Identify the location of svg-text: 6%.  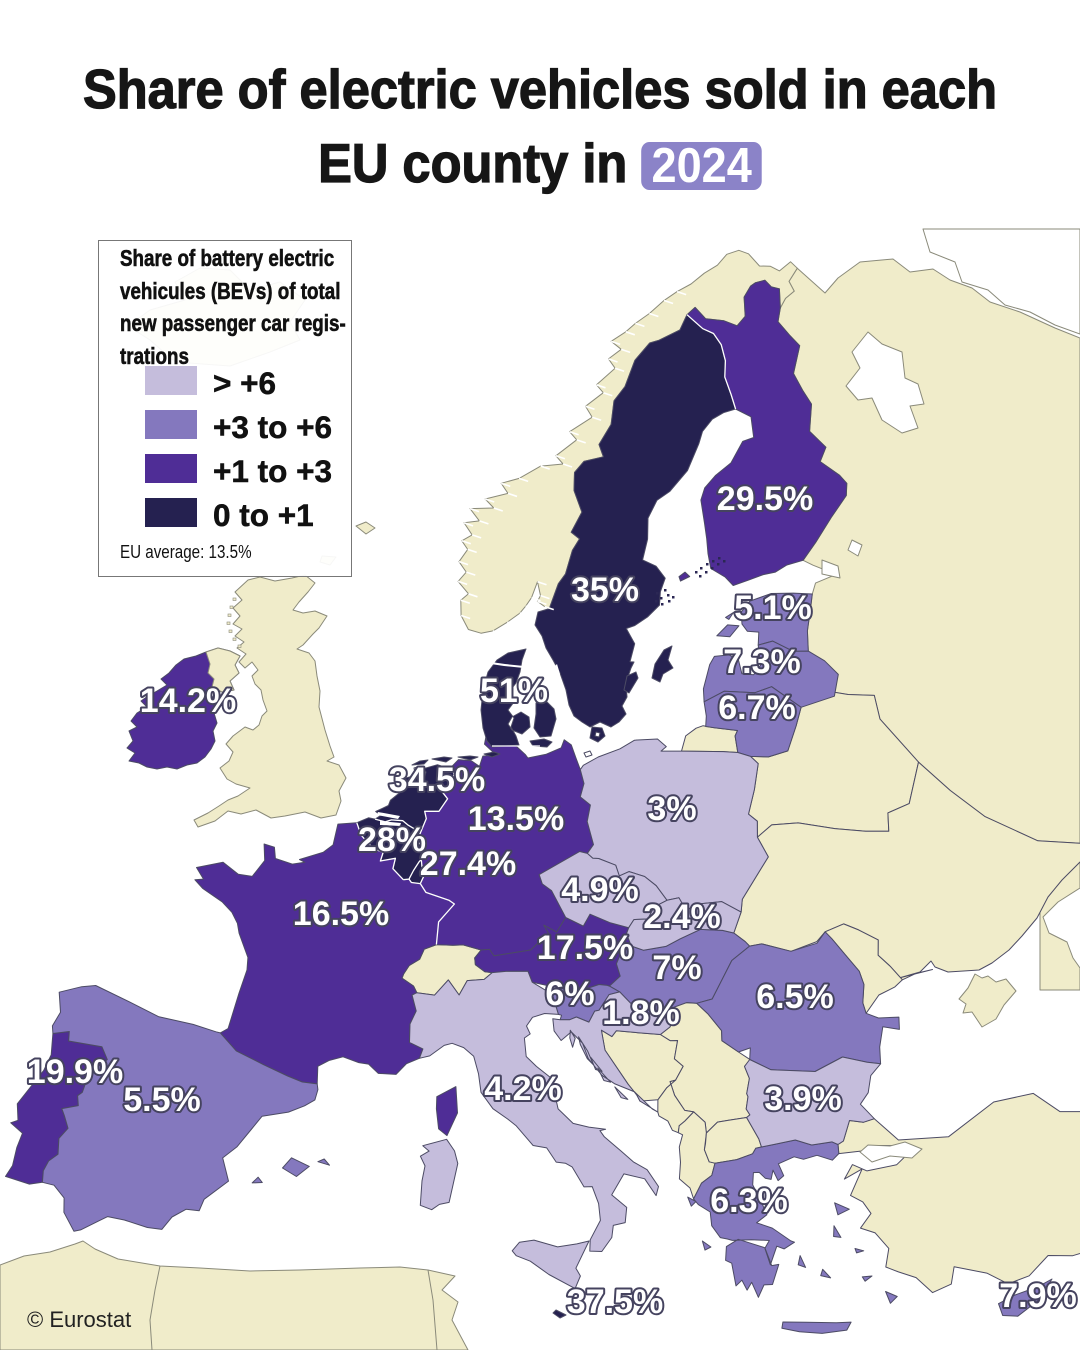
(569, 994).